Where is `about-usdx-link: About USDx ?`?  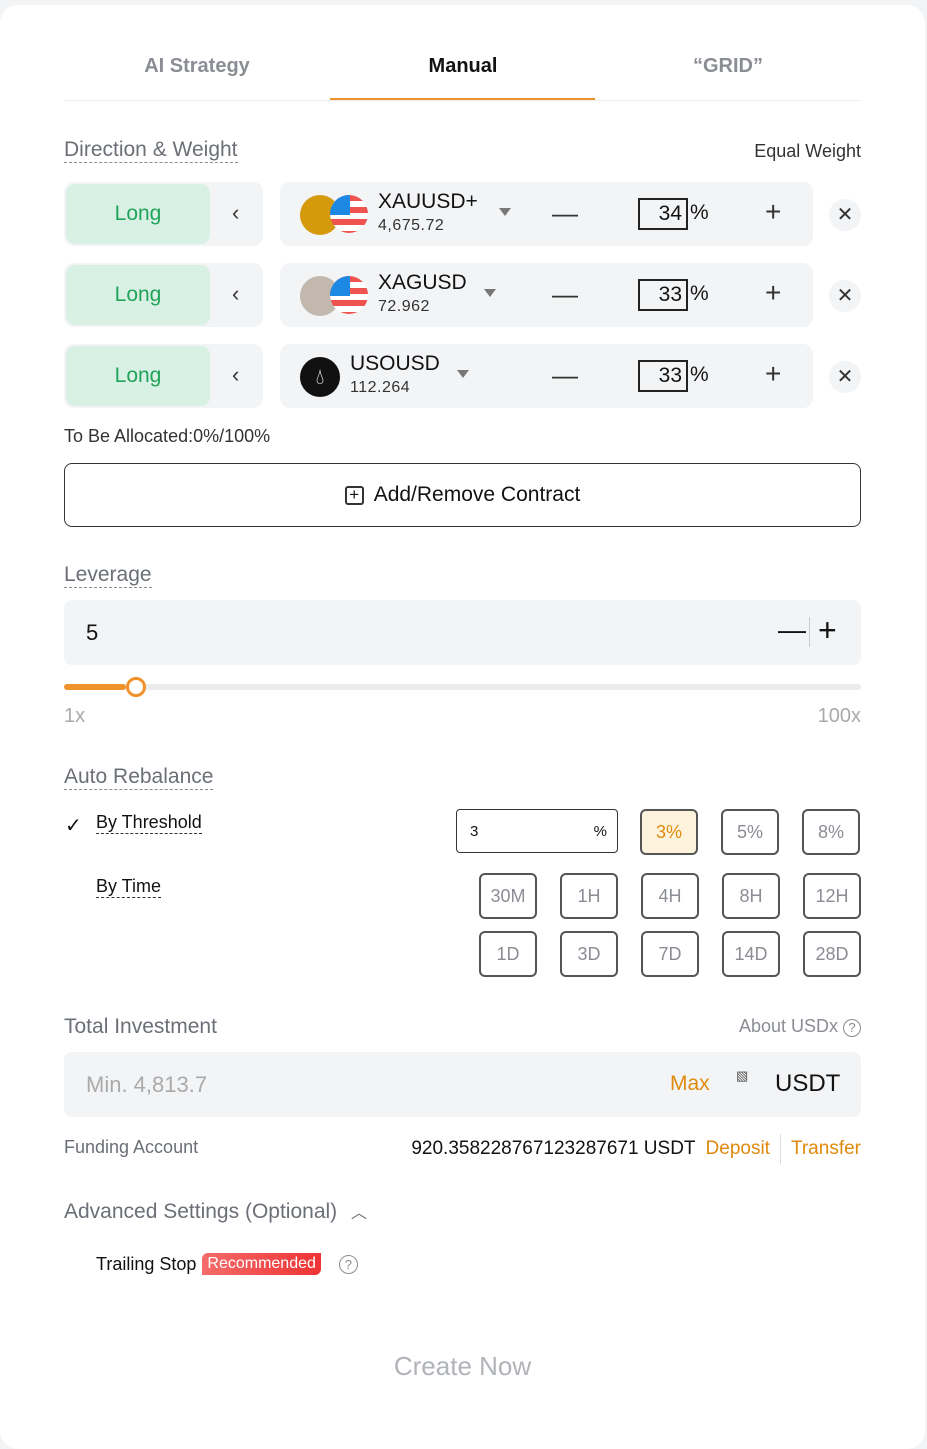 about-usdx-link: About USDx ? is located at coordinates (800, 1026).